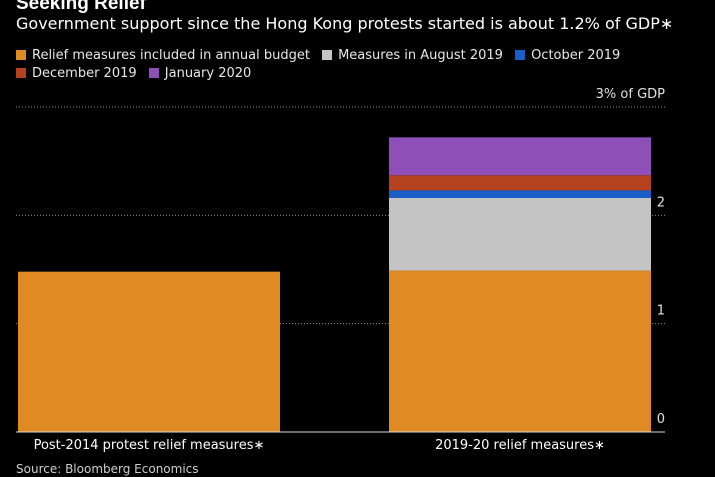 The height and width of the screenshot is (477, 715). Describe the element at coordinates (661, 202) in the screenshot. I see `y-tick-label: 2` at that location.